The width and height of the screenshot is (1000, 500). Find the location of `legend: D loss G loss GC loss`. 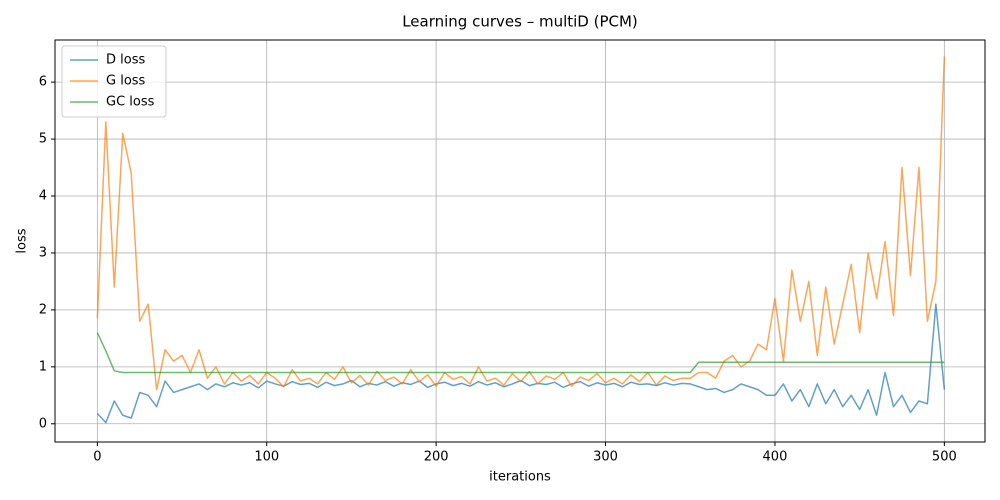

legend: D loss G loss GC loss is located at coordinates (114, 81).